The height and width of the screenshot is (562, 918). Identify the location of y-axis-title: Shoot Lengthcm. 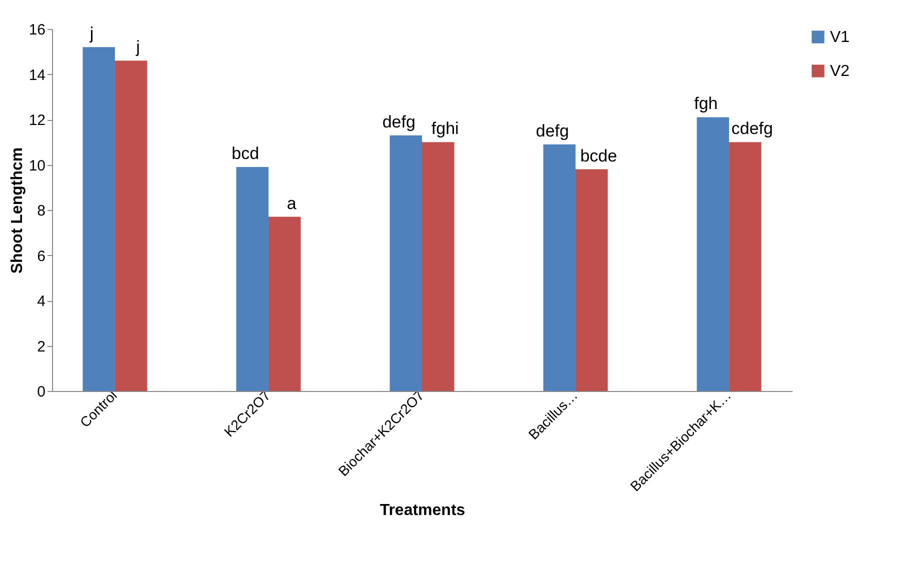
(17, 210).